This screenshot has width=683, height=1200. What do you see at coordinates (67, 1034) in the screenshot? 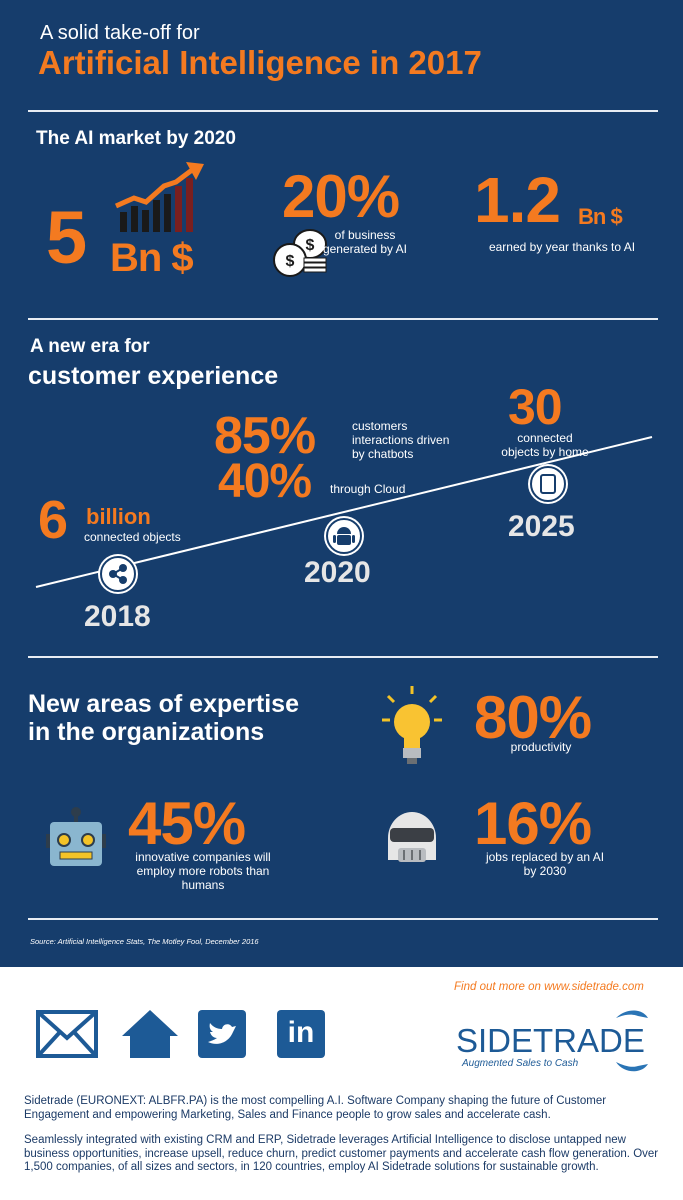
I see `mail-icon` at bounding box center [67, 1034].